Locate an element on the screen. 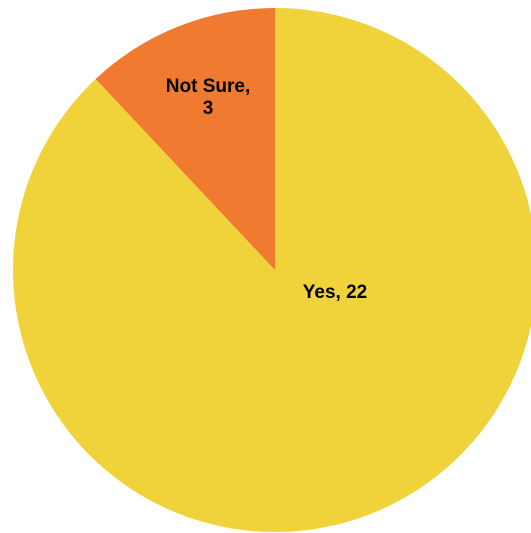 The height and width of the screenshot is (533, 531). data-label-not-sure: Not Sure, 3 is located at coordinates (208, 97).